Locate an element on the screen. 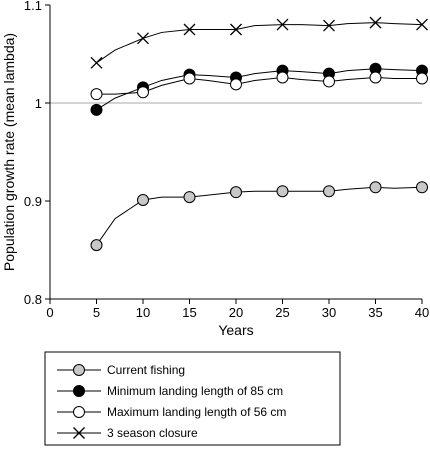 Image resolution: width=430 pixels, height=454 pixels. legend-label: 3 season closure is located at coordinates (152, 433).